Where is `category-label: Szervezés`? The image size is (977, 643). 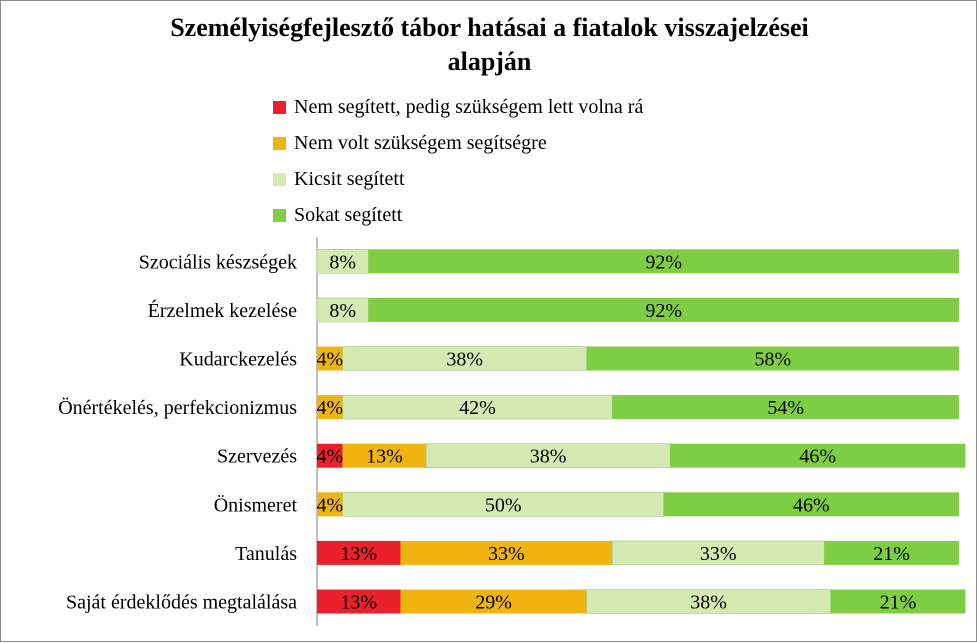
category-label: Szervezés is located at coordinates (257, 457).